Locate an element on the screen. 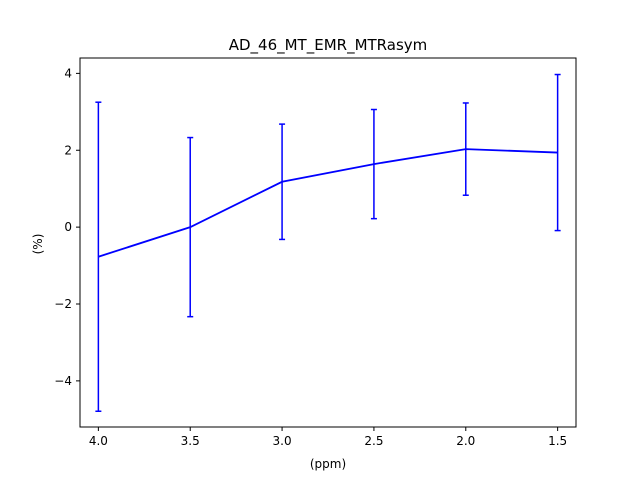  x-axis-ticks: 4.0 3.5 3.0 2.5 2.0 1.5 is located at coordinates (328, 437).